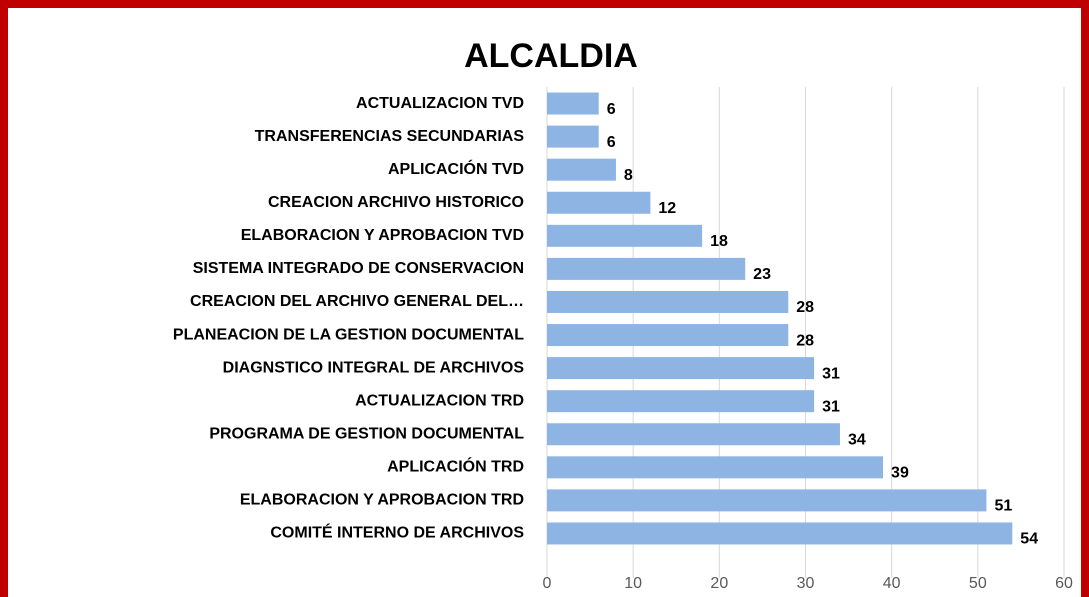 This screenshot has height=597, width=1089. Describe the element at coordinates (628, 175) in the screenshot. I see `value-label: 8` at that location.